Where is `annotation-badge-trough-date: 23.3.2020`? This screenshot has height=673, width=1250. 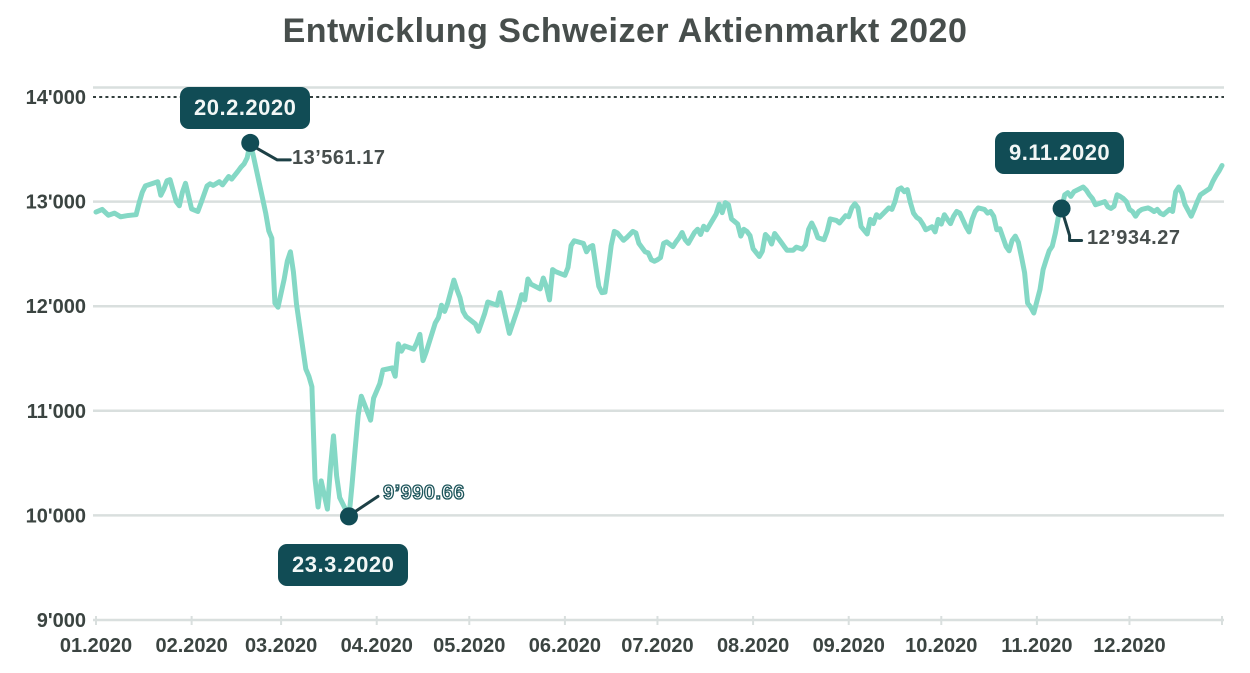 annotation-badge-trough-date: 23.3.2020 is located at coordinates (343, 565).